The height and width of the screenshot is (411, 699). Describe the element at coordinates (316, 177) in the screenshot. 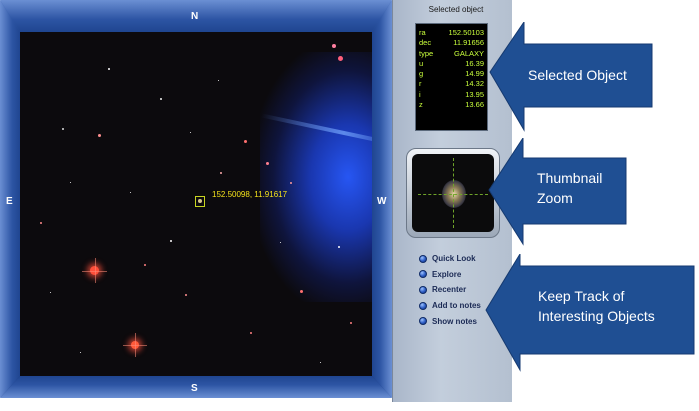

I see `blue-glow` at that location.